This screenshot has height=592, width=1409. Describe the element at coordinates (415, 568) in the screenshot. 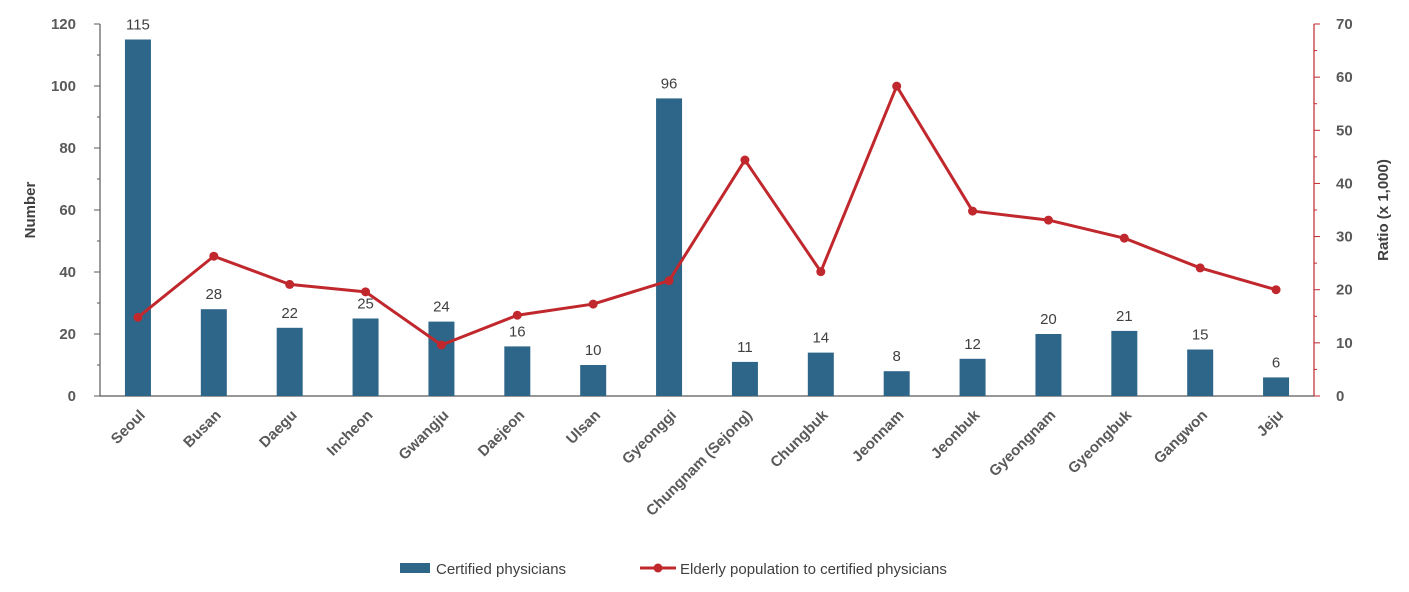

I see `legend-swatch-bars` at that location.